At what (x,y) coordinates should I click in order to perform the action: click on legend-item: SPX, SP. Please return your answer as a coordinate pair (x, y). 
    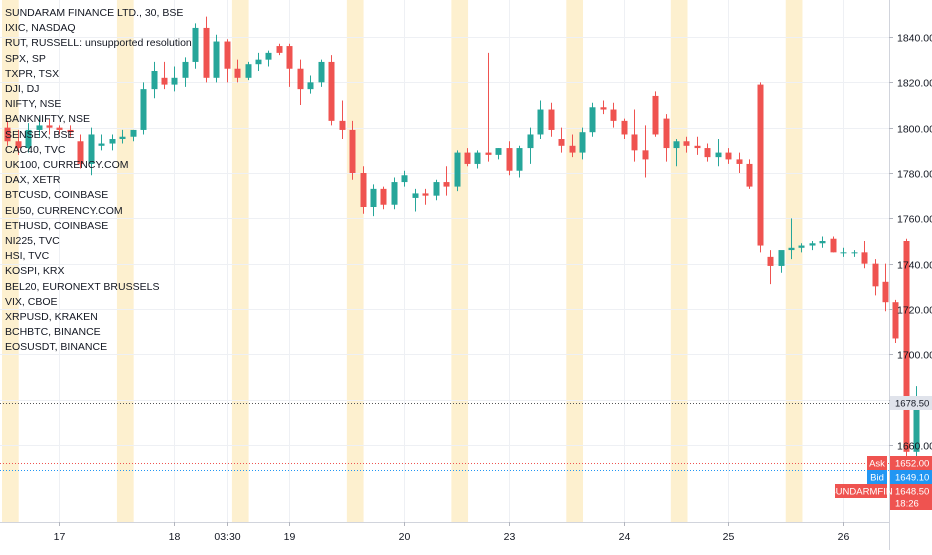
    Looking at the image, I should click on (98, 59).